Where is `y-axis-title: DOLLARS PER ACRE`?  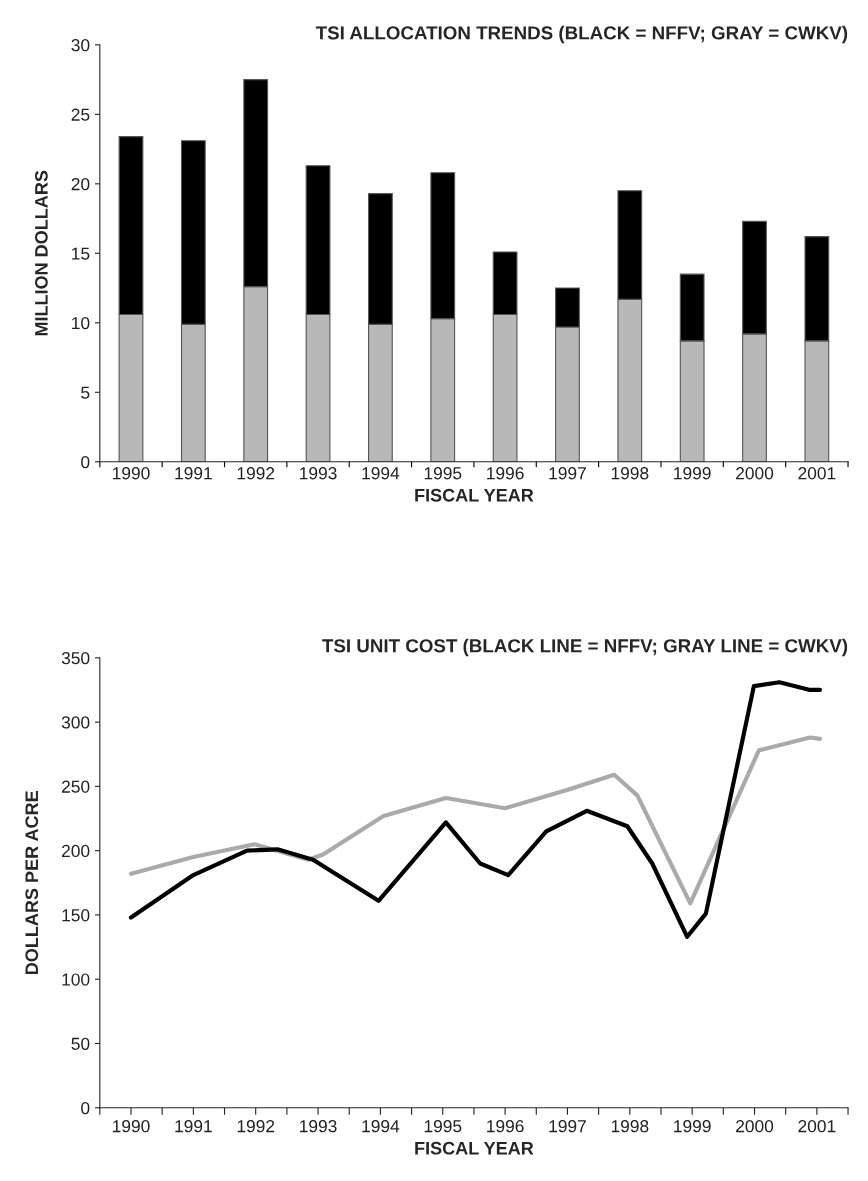
y-axis-title: DOLLARS PER ACRE is located at coordinates (32, 883).